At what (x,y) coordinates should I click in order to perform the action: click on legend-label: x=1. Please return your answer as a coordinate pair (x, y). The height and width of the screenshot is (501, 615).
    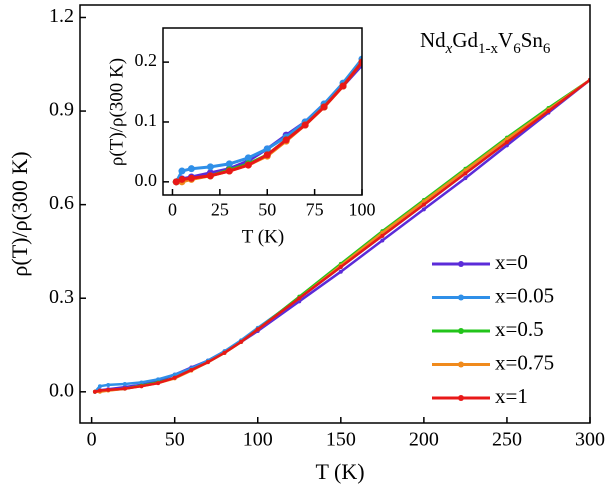
    Looking at the image, I should click on (511, 396).